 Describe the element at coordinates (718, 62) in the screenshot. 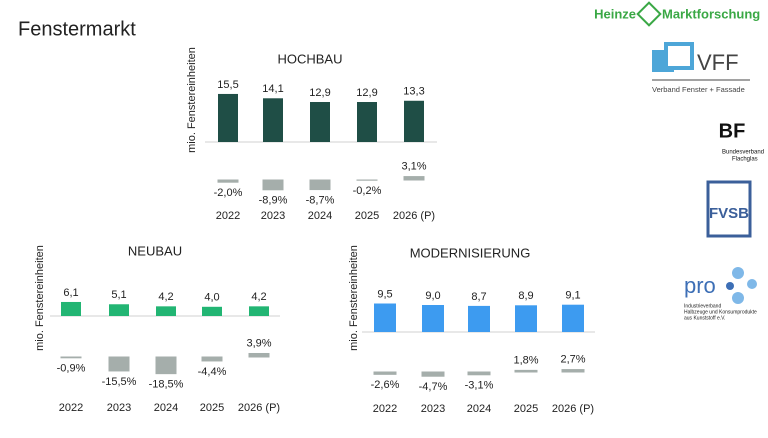

I see `logo-text: VFF` at that location.